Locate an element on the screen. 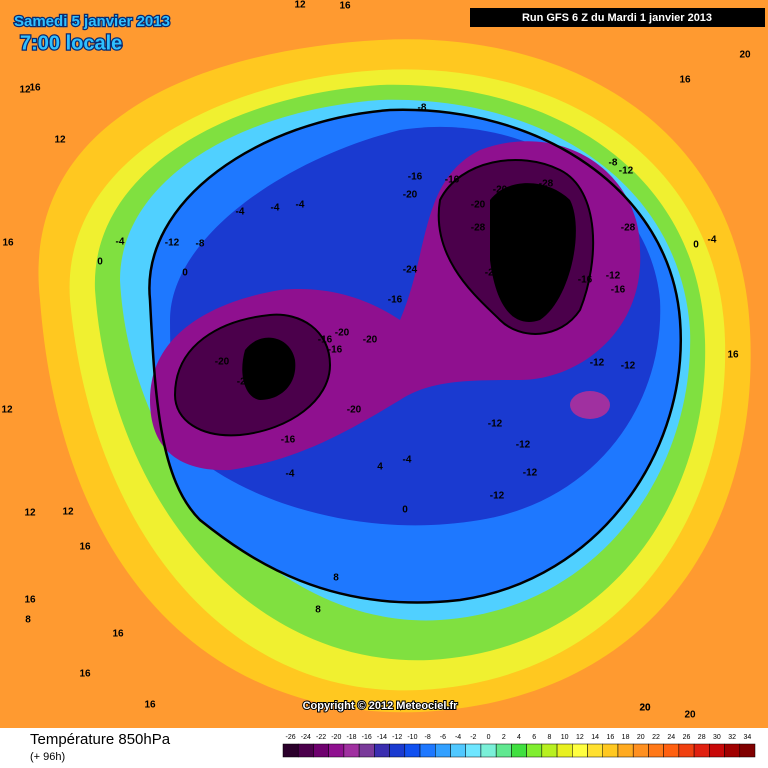 This screenshot has width=768, height=768. colorbar-tick-label: 26 is located at coordinates (687, 737).